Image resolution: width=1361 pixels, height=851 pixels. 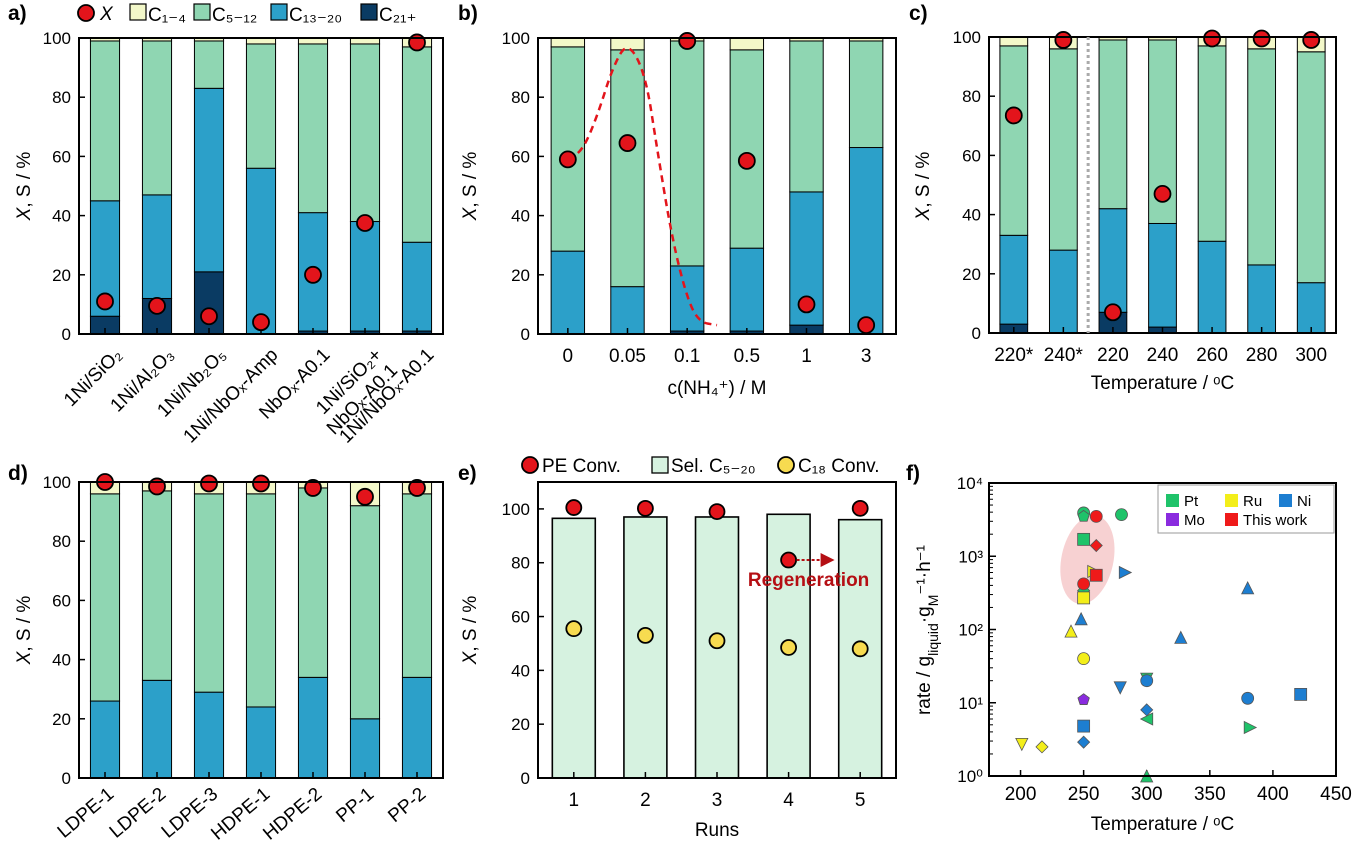 I want to click on b-xtick-label-5: 3, so click(x=866, y=356).